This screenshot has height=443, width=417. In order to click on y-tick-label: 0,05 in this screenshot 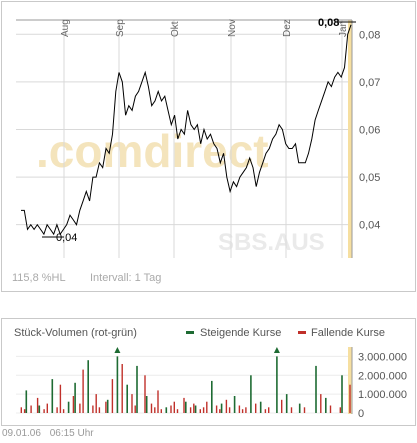, I will do `click(369, 178)`.